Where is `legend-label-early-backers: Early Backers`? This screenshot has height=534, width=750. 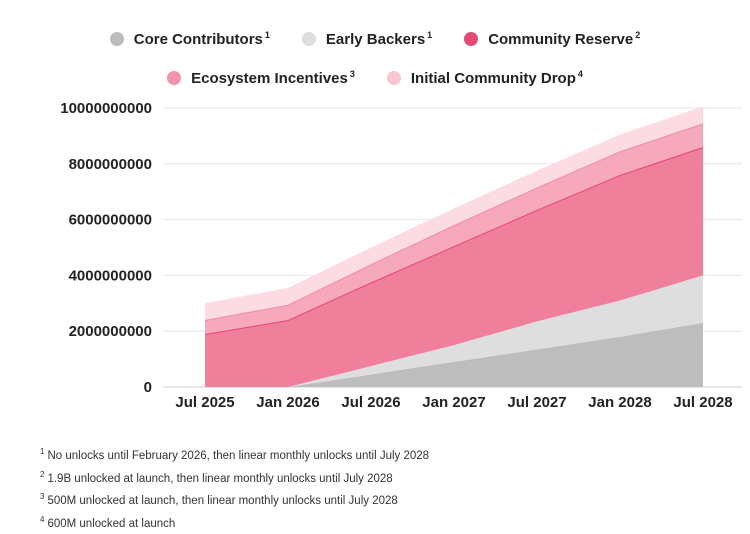
legend-label-early-backers: Early Backers is located at coordinates (375, 39).